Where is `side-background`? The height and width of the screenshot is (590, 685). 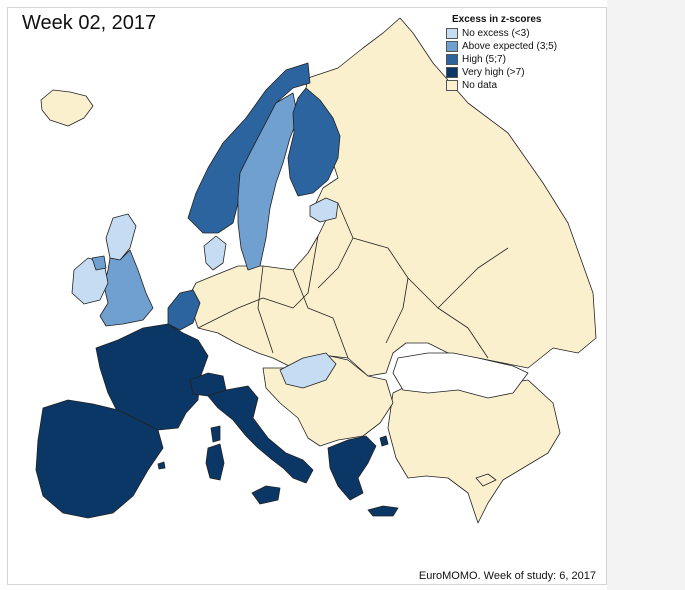
side-background is located at coordinates (646, 295).